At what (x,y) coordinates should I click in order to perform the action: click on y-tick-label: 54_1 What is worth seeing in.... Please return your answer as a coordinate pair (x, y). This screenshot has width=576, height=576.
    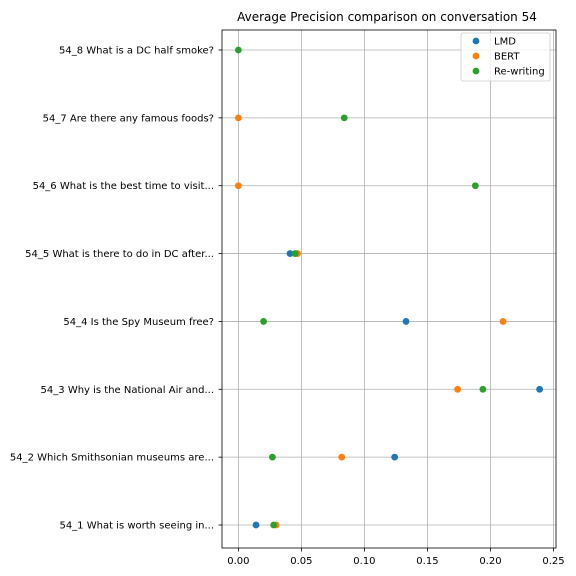
    Looking at the image, I should click on (136, 526).